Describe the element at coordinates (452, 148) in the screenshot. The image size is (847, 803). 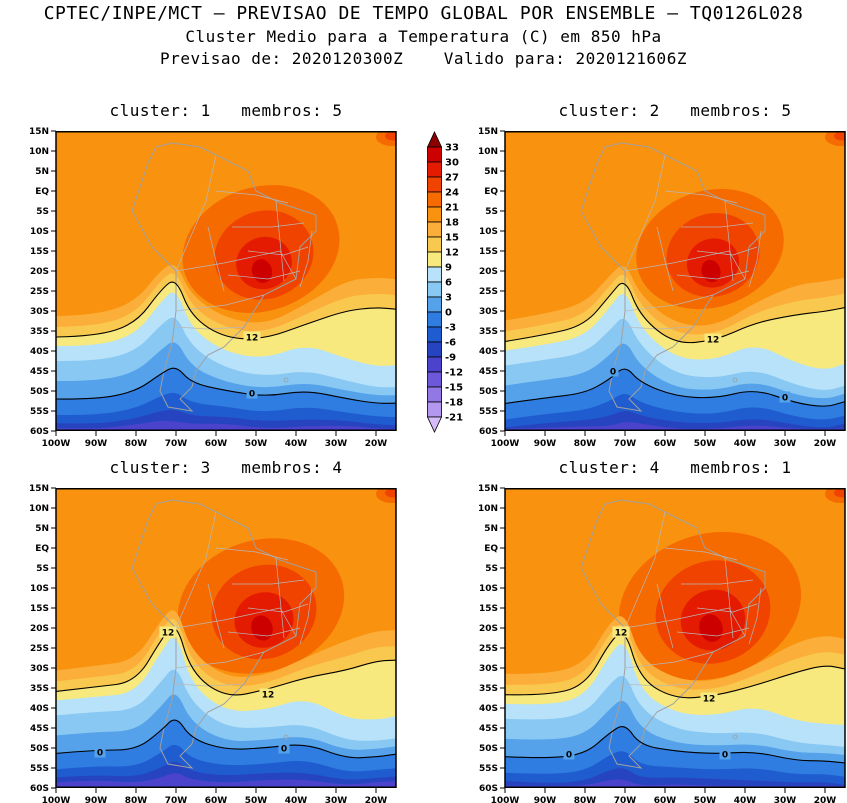
I see `colorbar-tick-label: 33` at that location.